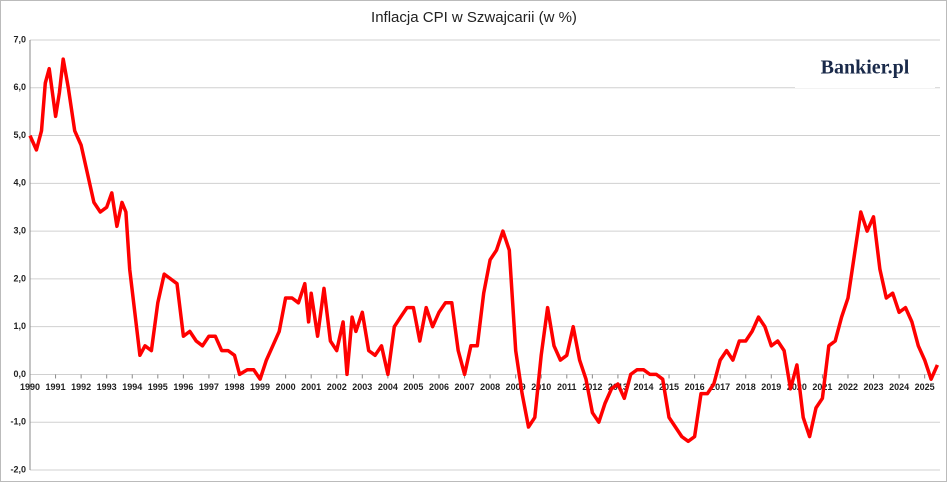 Image resolution: width=948 pixels, height=483 pixels. I want to click on x-tick-label: 1992, so click(81, 387).